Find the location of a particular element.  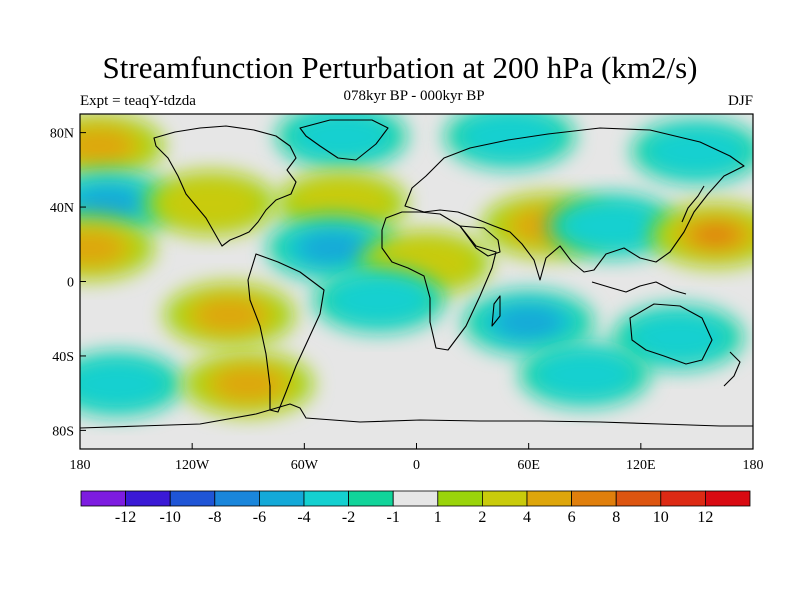

field-arctic-low is located at coordinates (341, 141).